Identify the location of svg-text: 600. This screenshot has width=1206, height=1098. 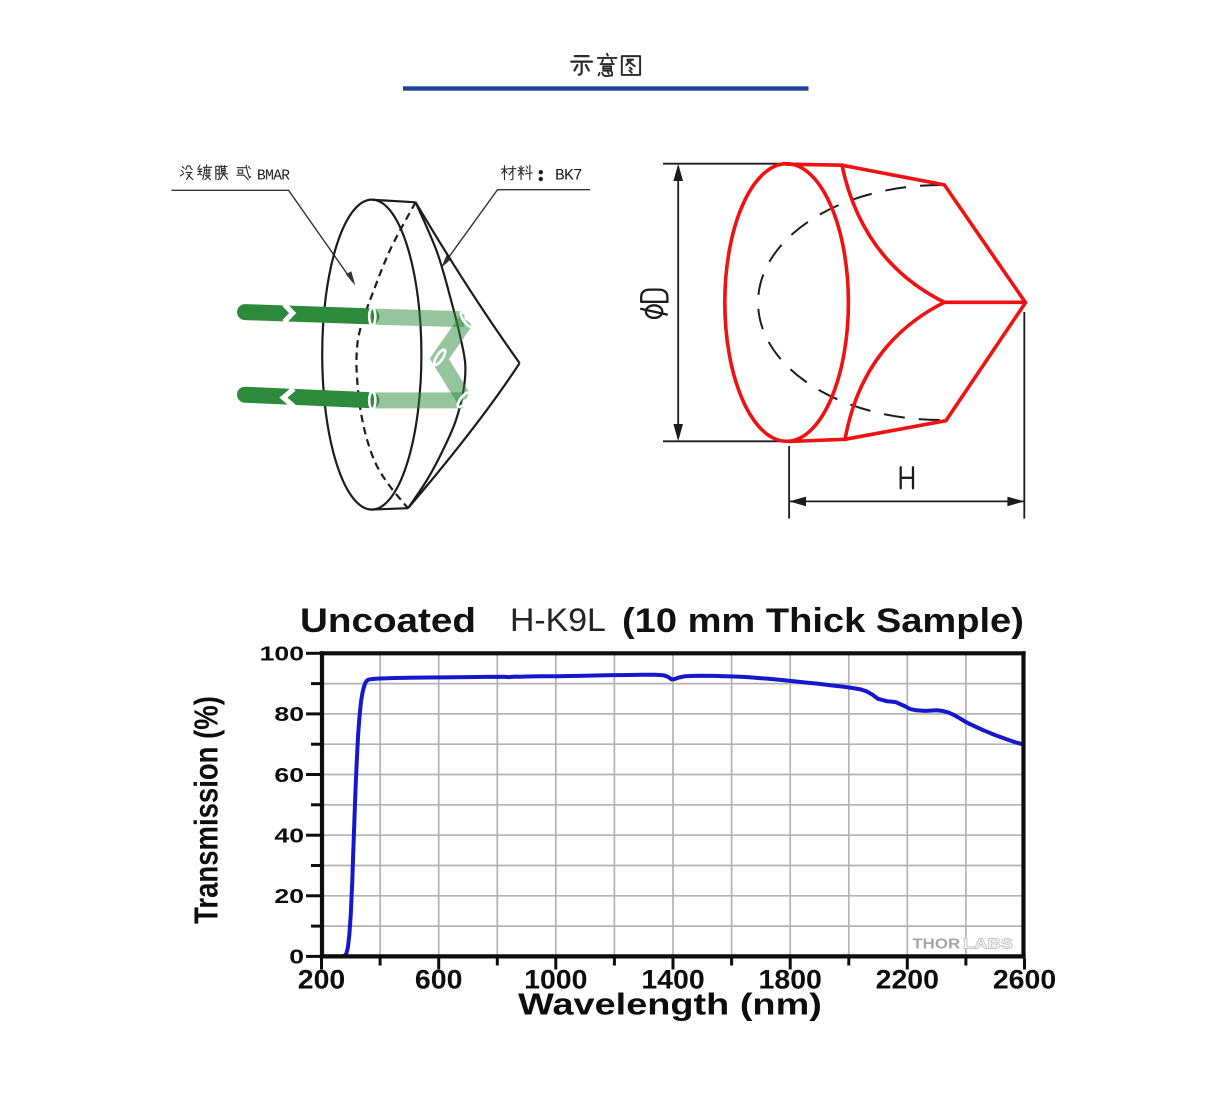
(439, 979).